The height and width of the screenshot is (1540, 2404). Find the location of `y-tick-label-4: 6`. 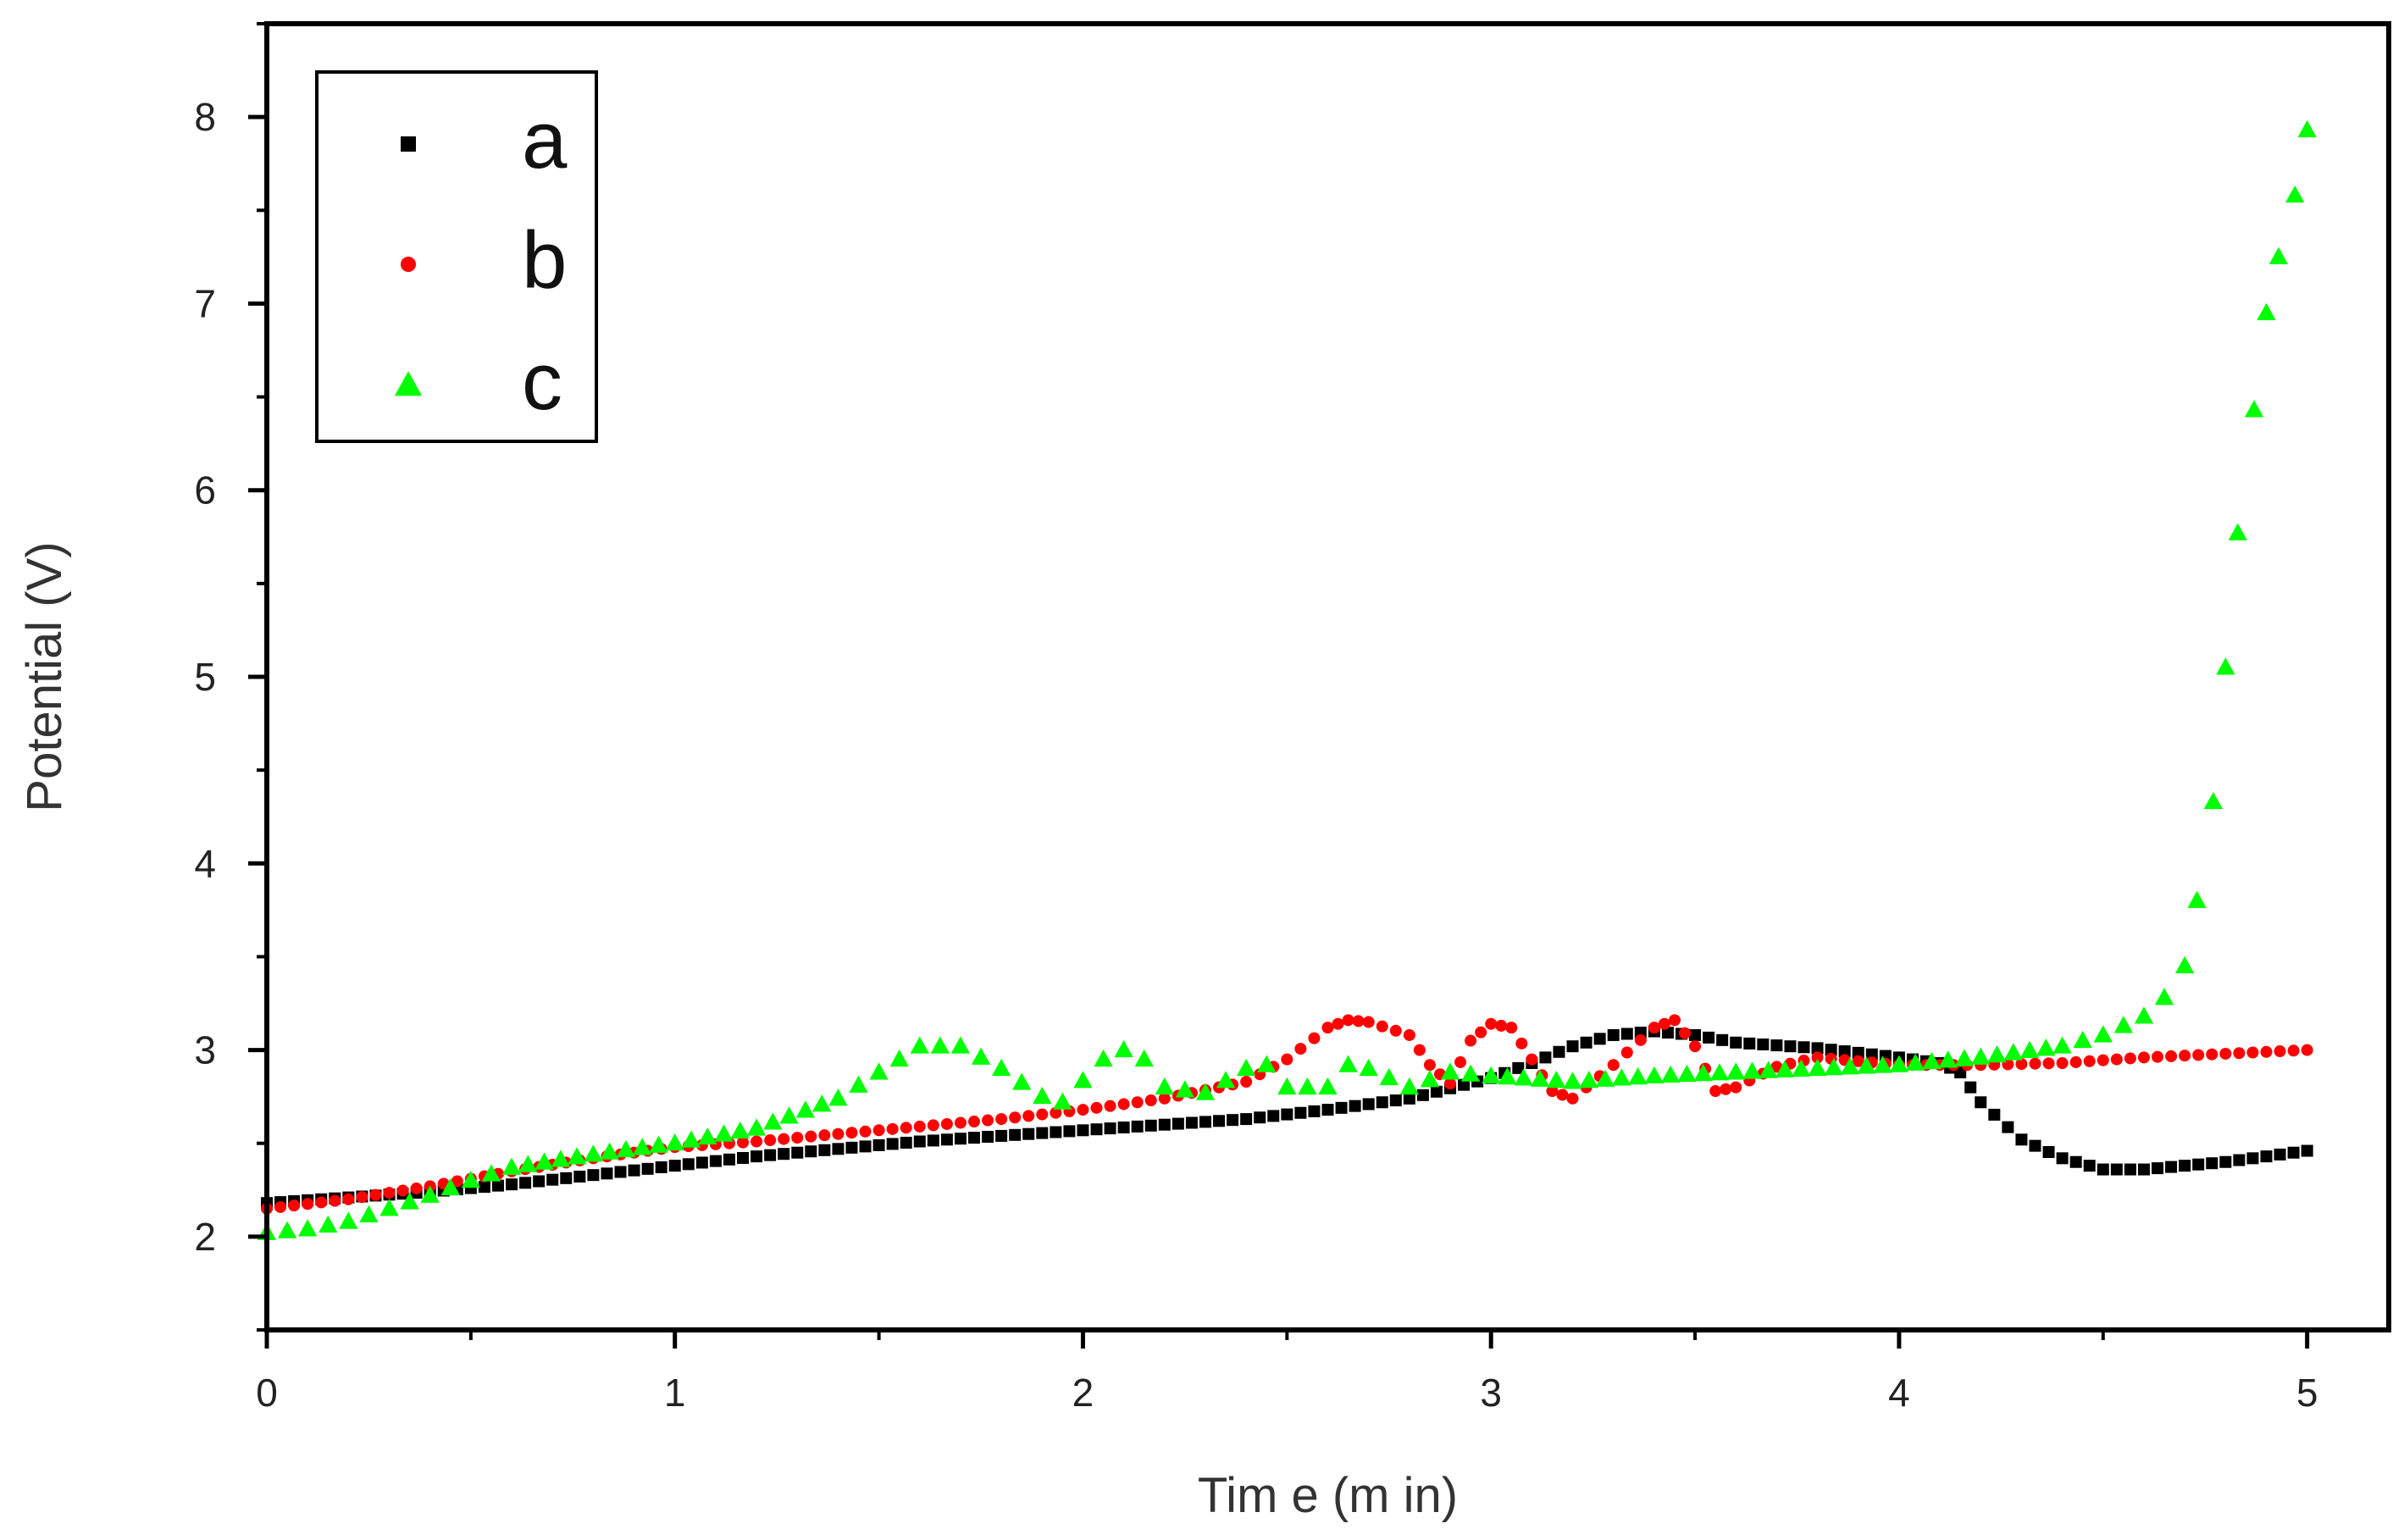

y-tick-label-4: 6 is located at coordinates (205, 490).